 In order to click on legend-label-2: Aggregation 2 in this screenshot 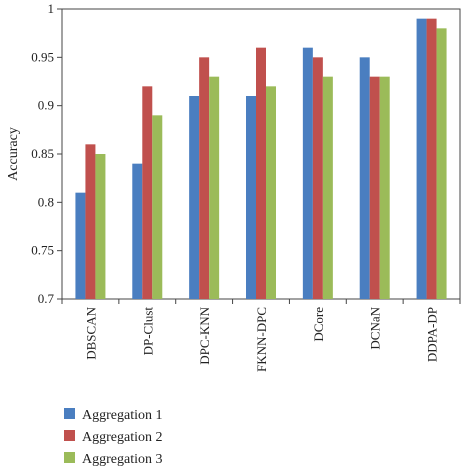, I will do `click(122, 437)`.